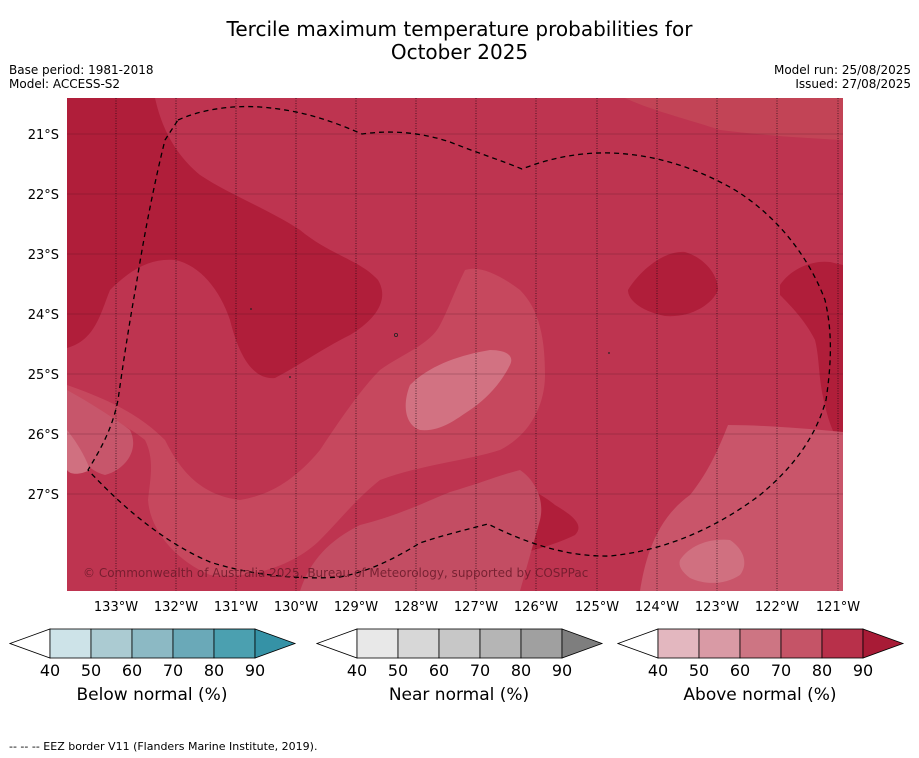 The width and height of the screenshot is (919, 758). I want to click on legend-label: Below normal (%), so click(152, 695).